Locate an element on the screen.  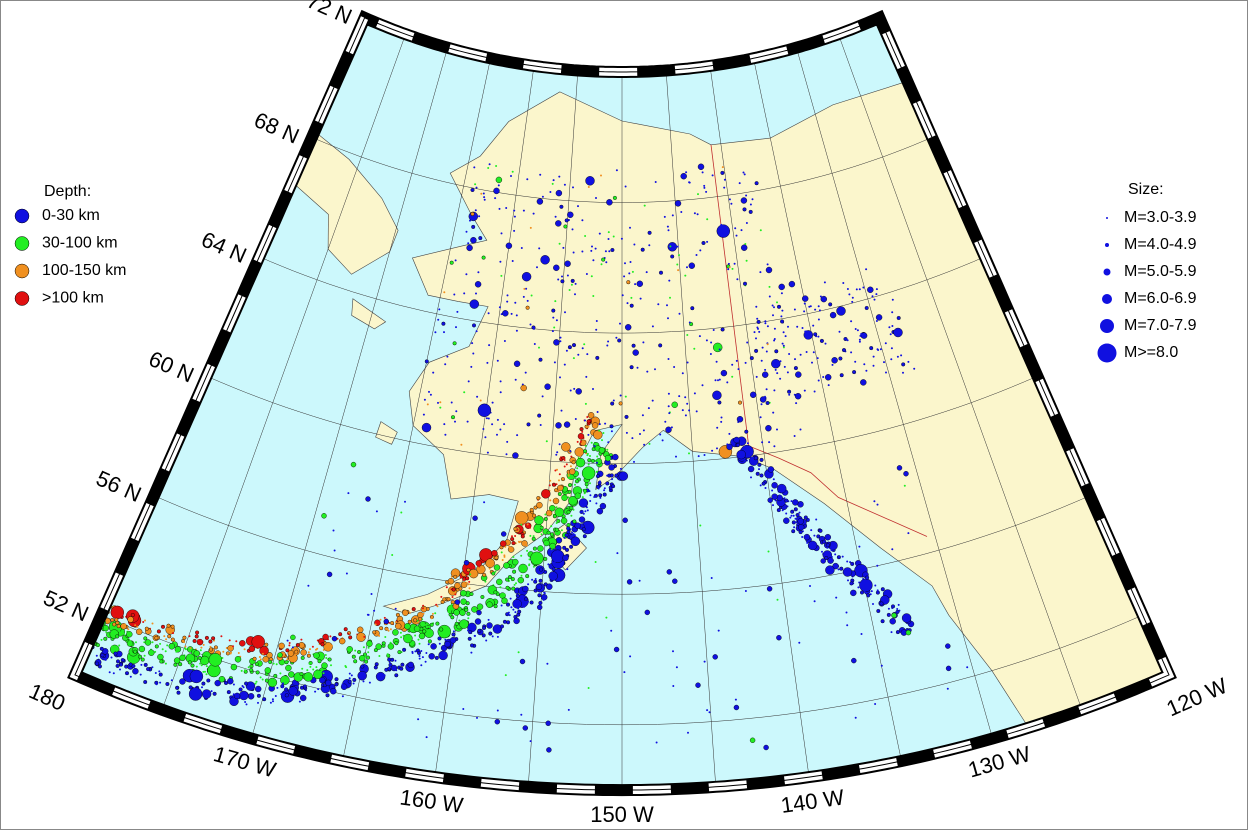
legend-title: Size: is located at coordinates (1146, 189).